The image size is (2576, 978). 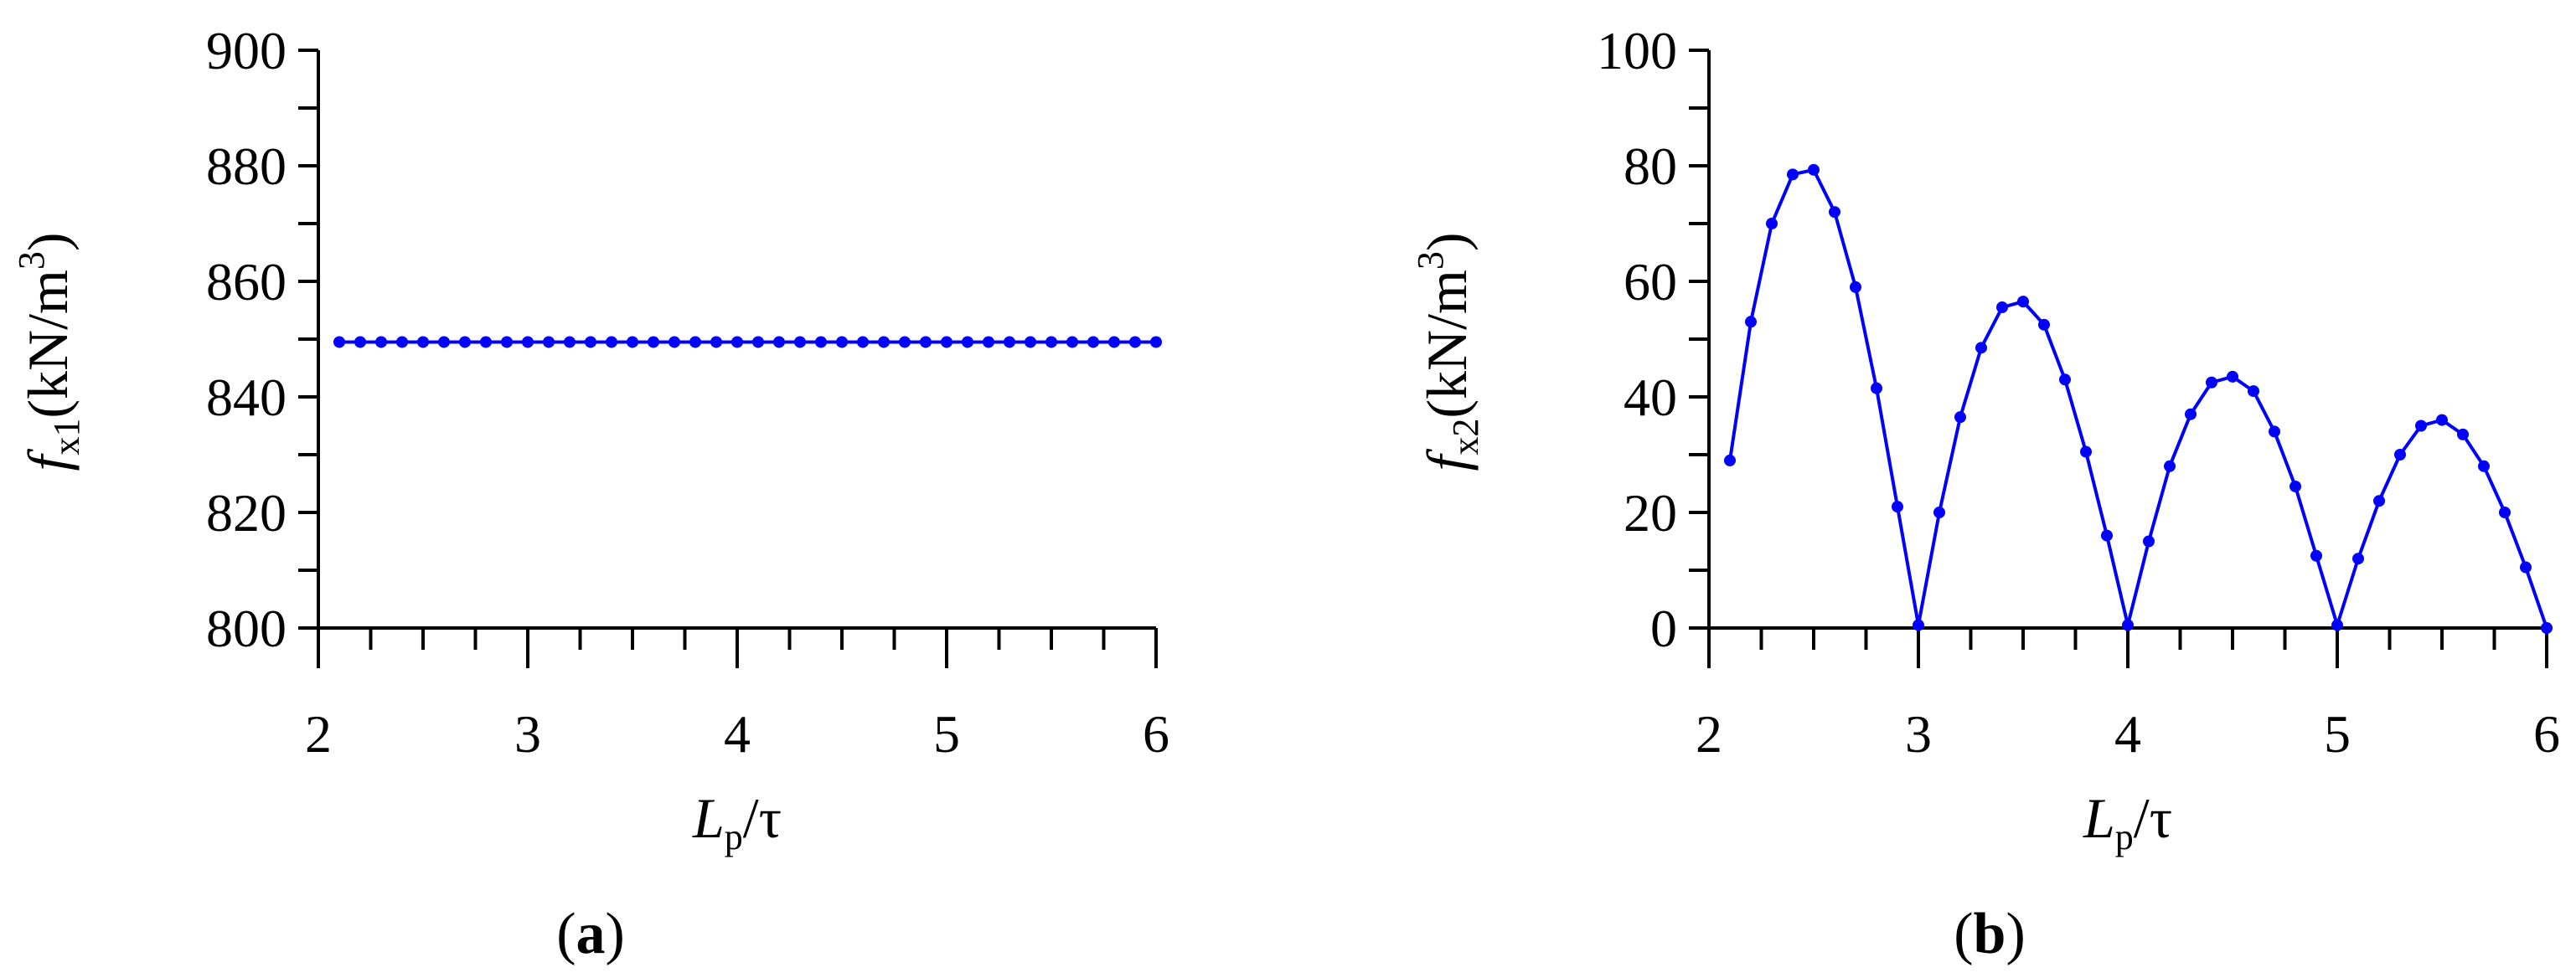 I want to click on y-axis-title-a: fx1(kN/m3), so click(x=49, y=351).